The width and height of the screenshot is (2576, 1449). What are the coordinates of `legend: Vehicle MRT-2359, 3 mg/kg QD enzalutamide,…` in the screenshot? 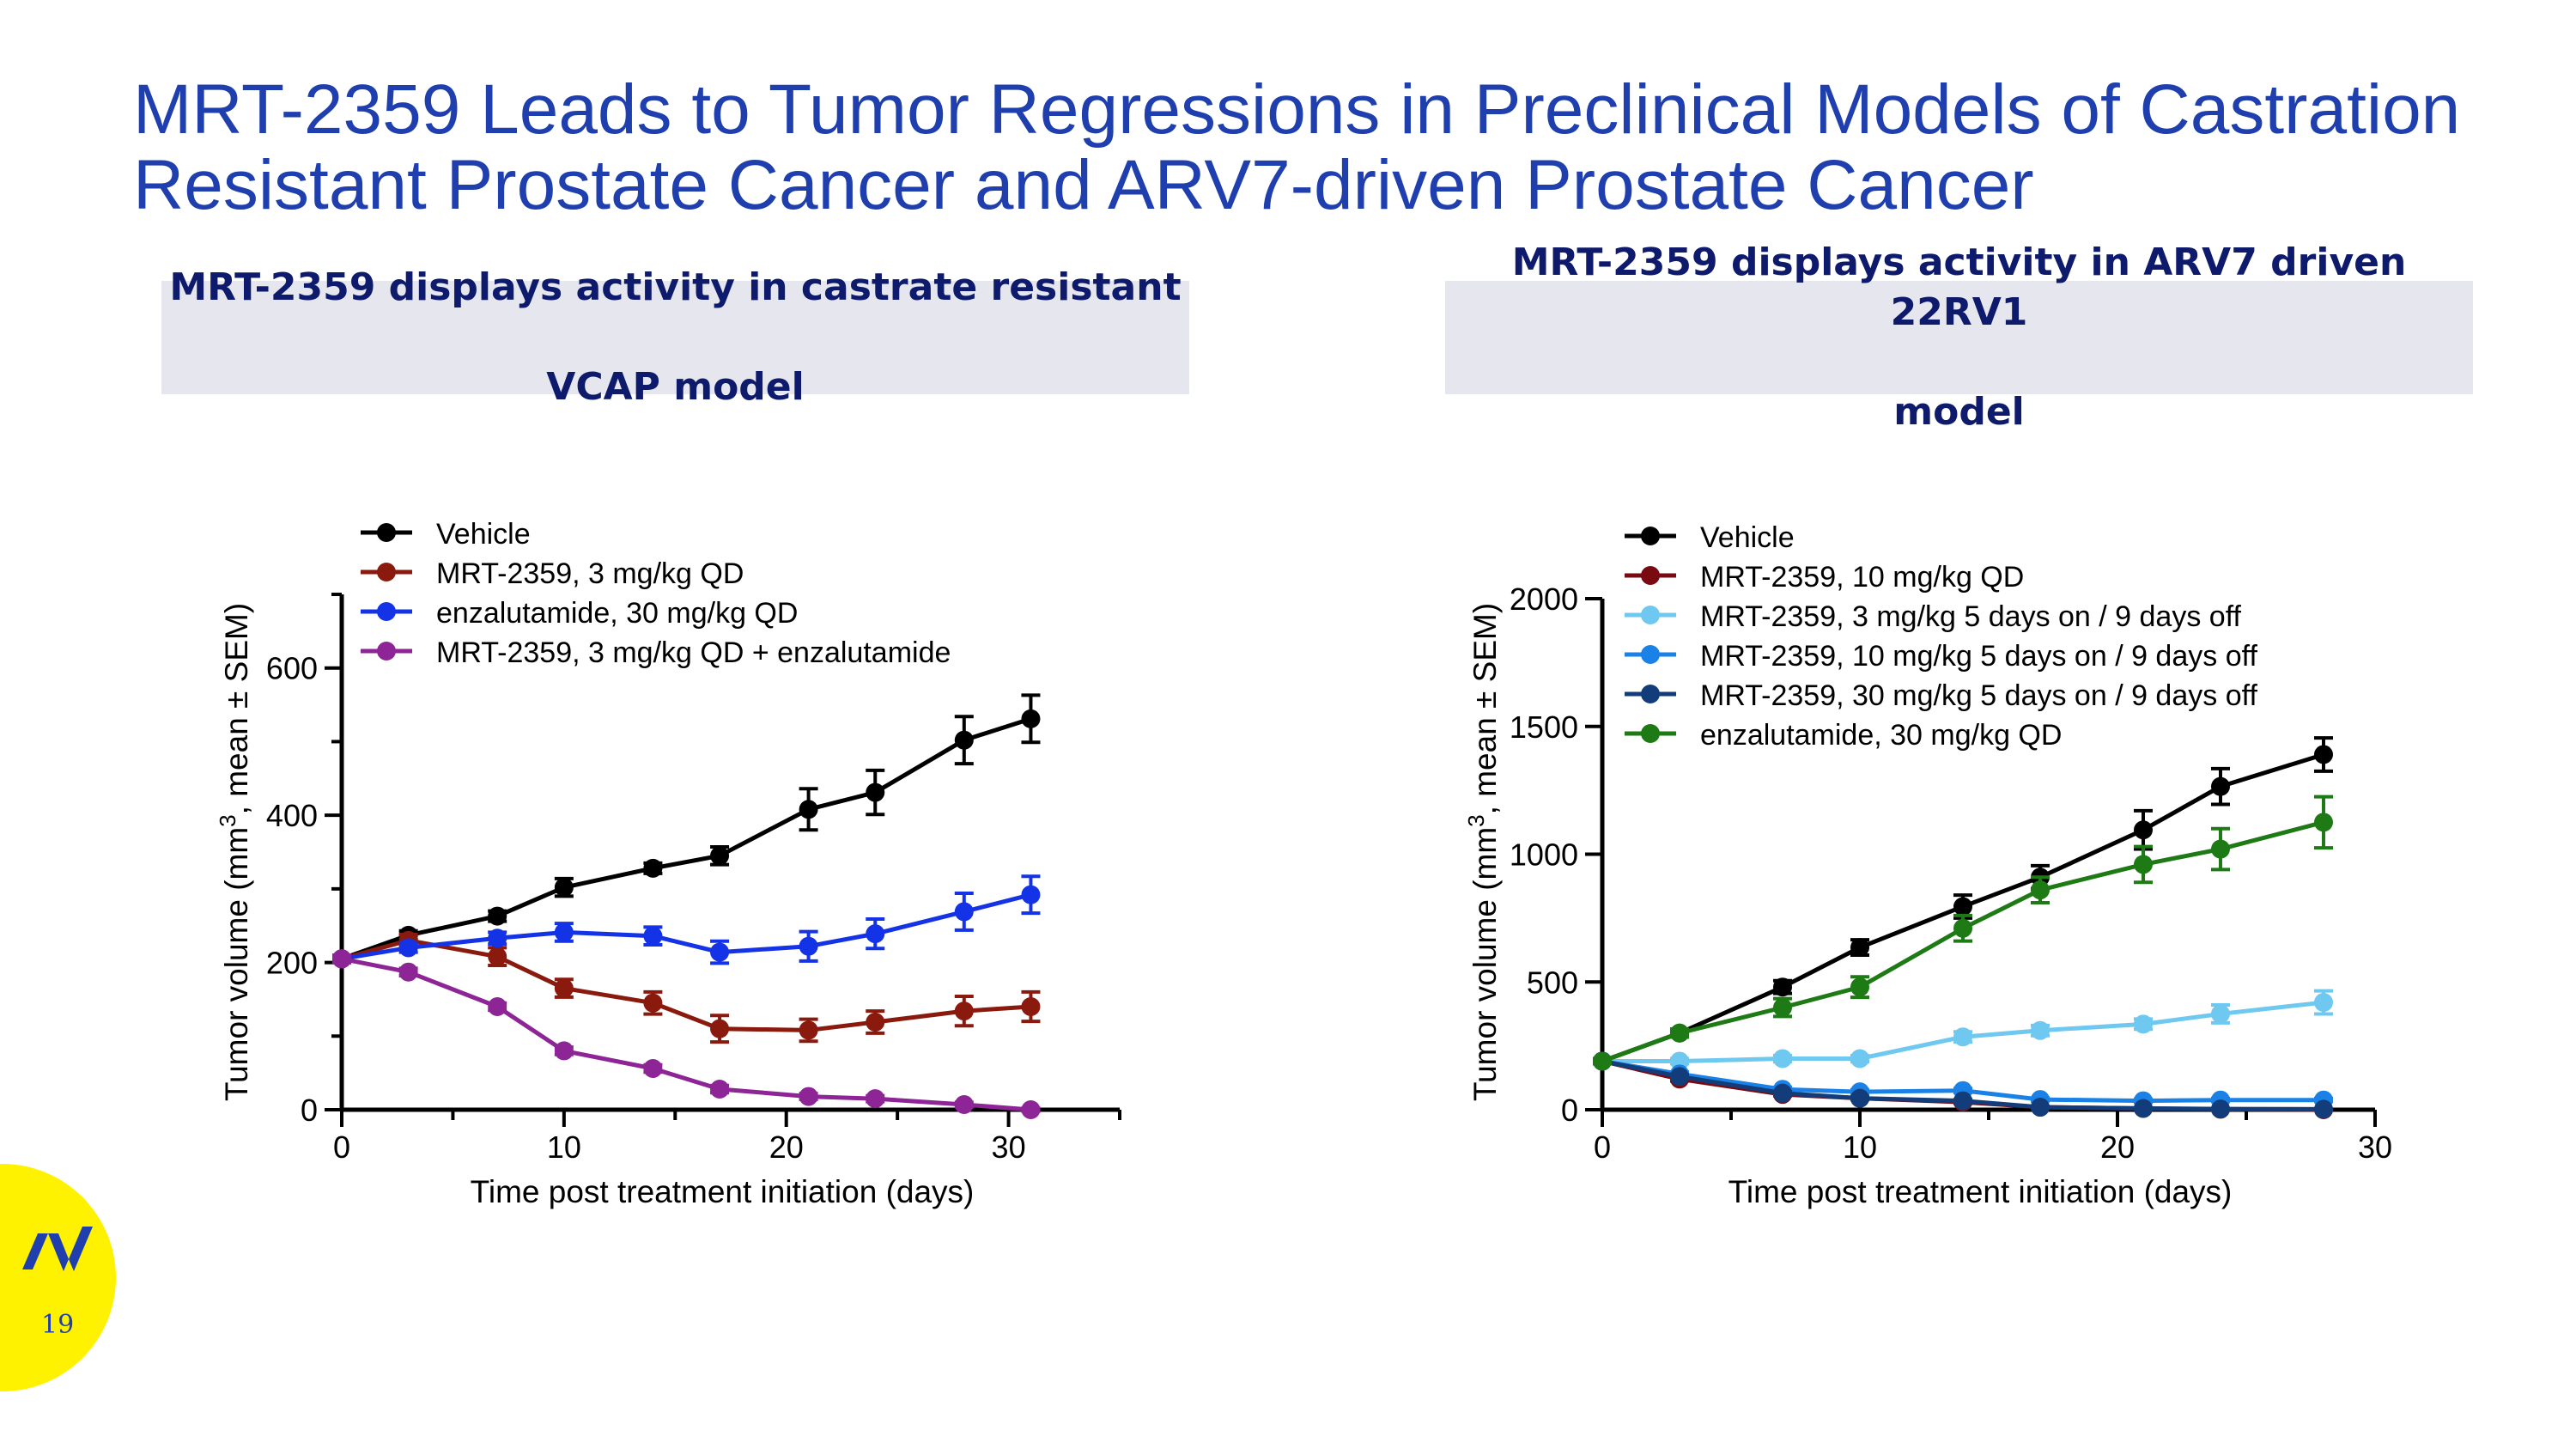 It's located at (656, 593).